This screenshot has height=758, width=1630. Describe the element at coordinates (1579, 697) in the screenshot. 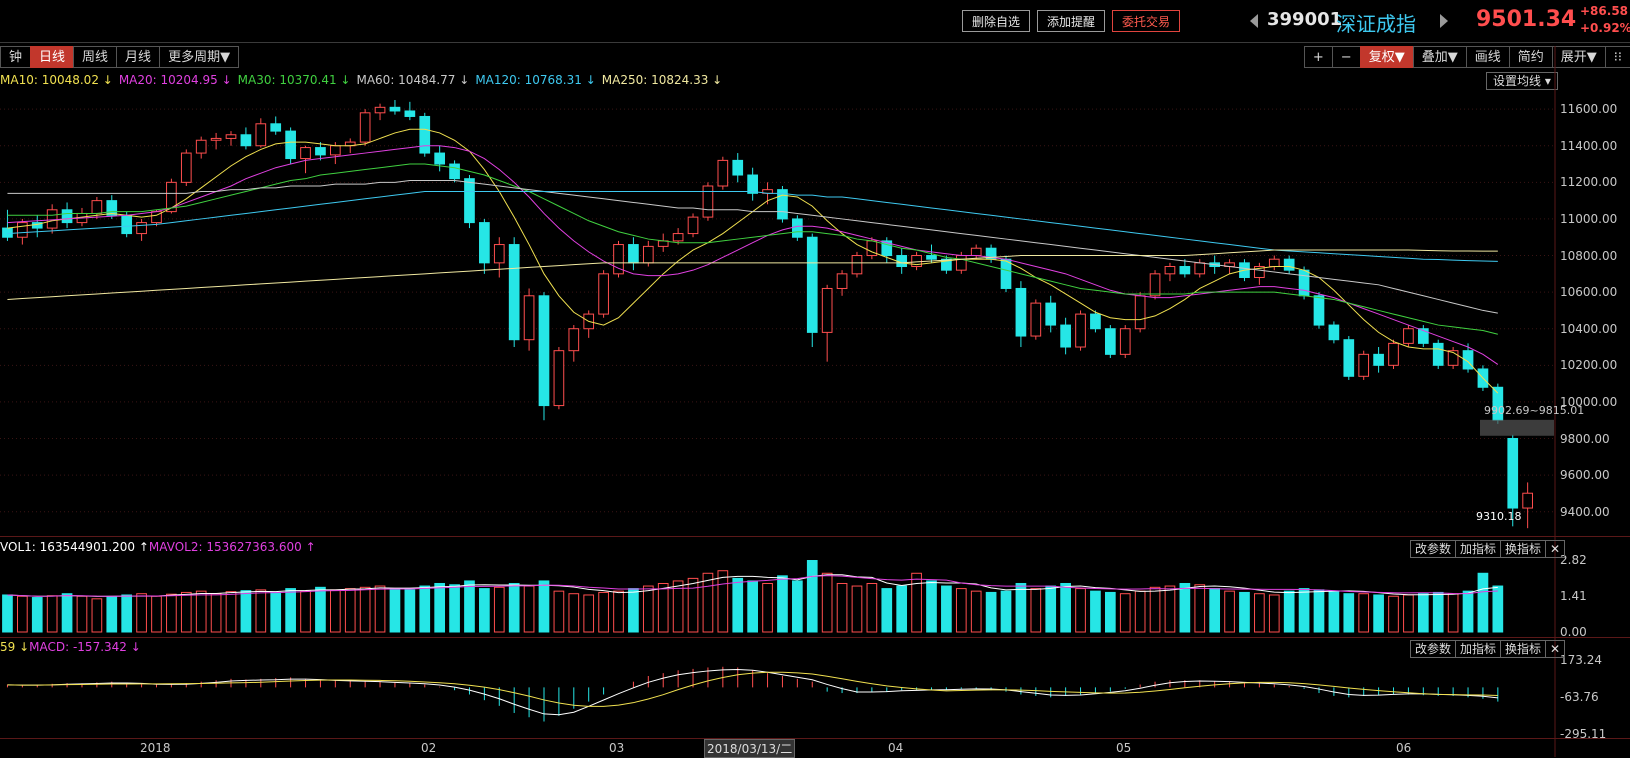

I see `macd-axis-label: -63.76` at that location.